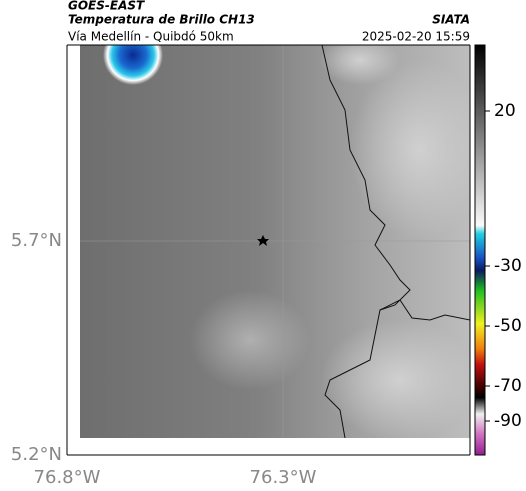 The width and height of the screenshot is (526, 491). What do you see at coordinates (151, 37) in the screenshot?
I see `route: Vía Medellín - Quibdó 50km` at bounding box center [151, 37].